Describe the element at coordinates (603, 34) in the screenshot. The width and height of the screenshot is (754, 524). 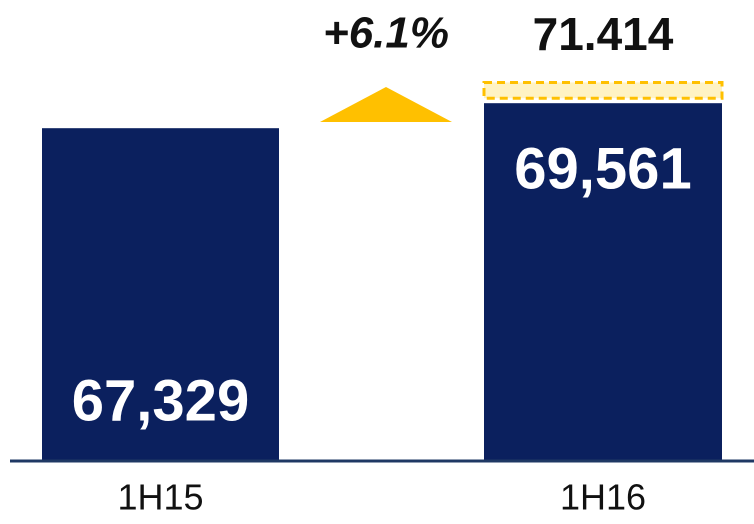
I see `target-label: 71.414` at that location.